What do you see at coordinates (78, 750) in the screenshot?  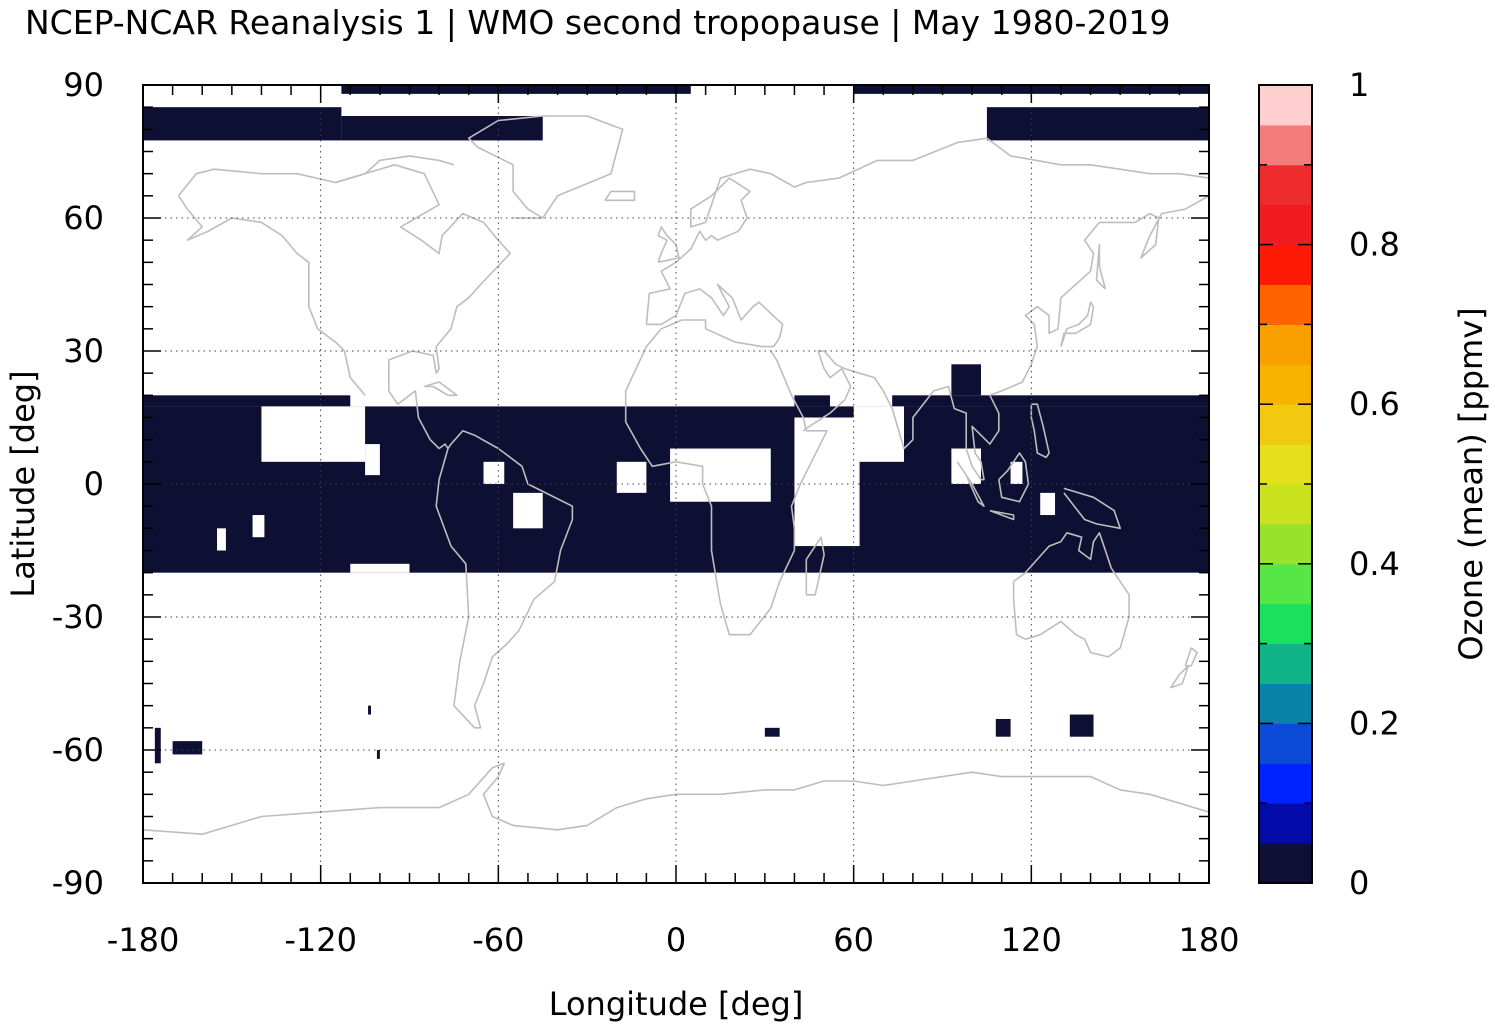 I see `y-tick-label: -60` at bounding box center [78, 750].